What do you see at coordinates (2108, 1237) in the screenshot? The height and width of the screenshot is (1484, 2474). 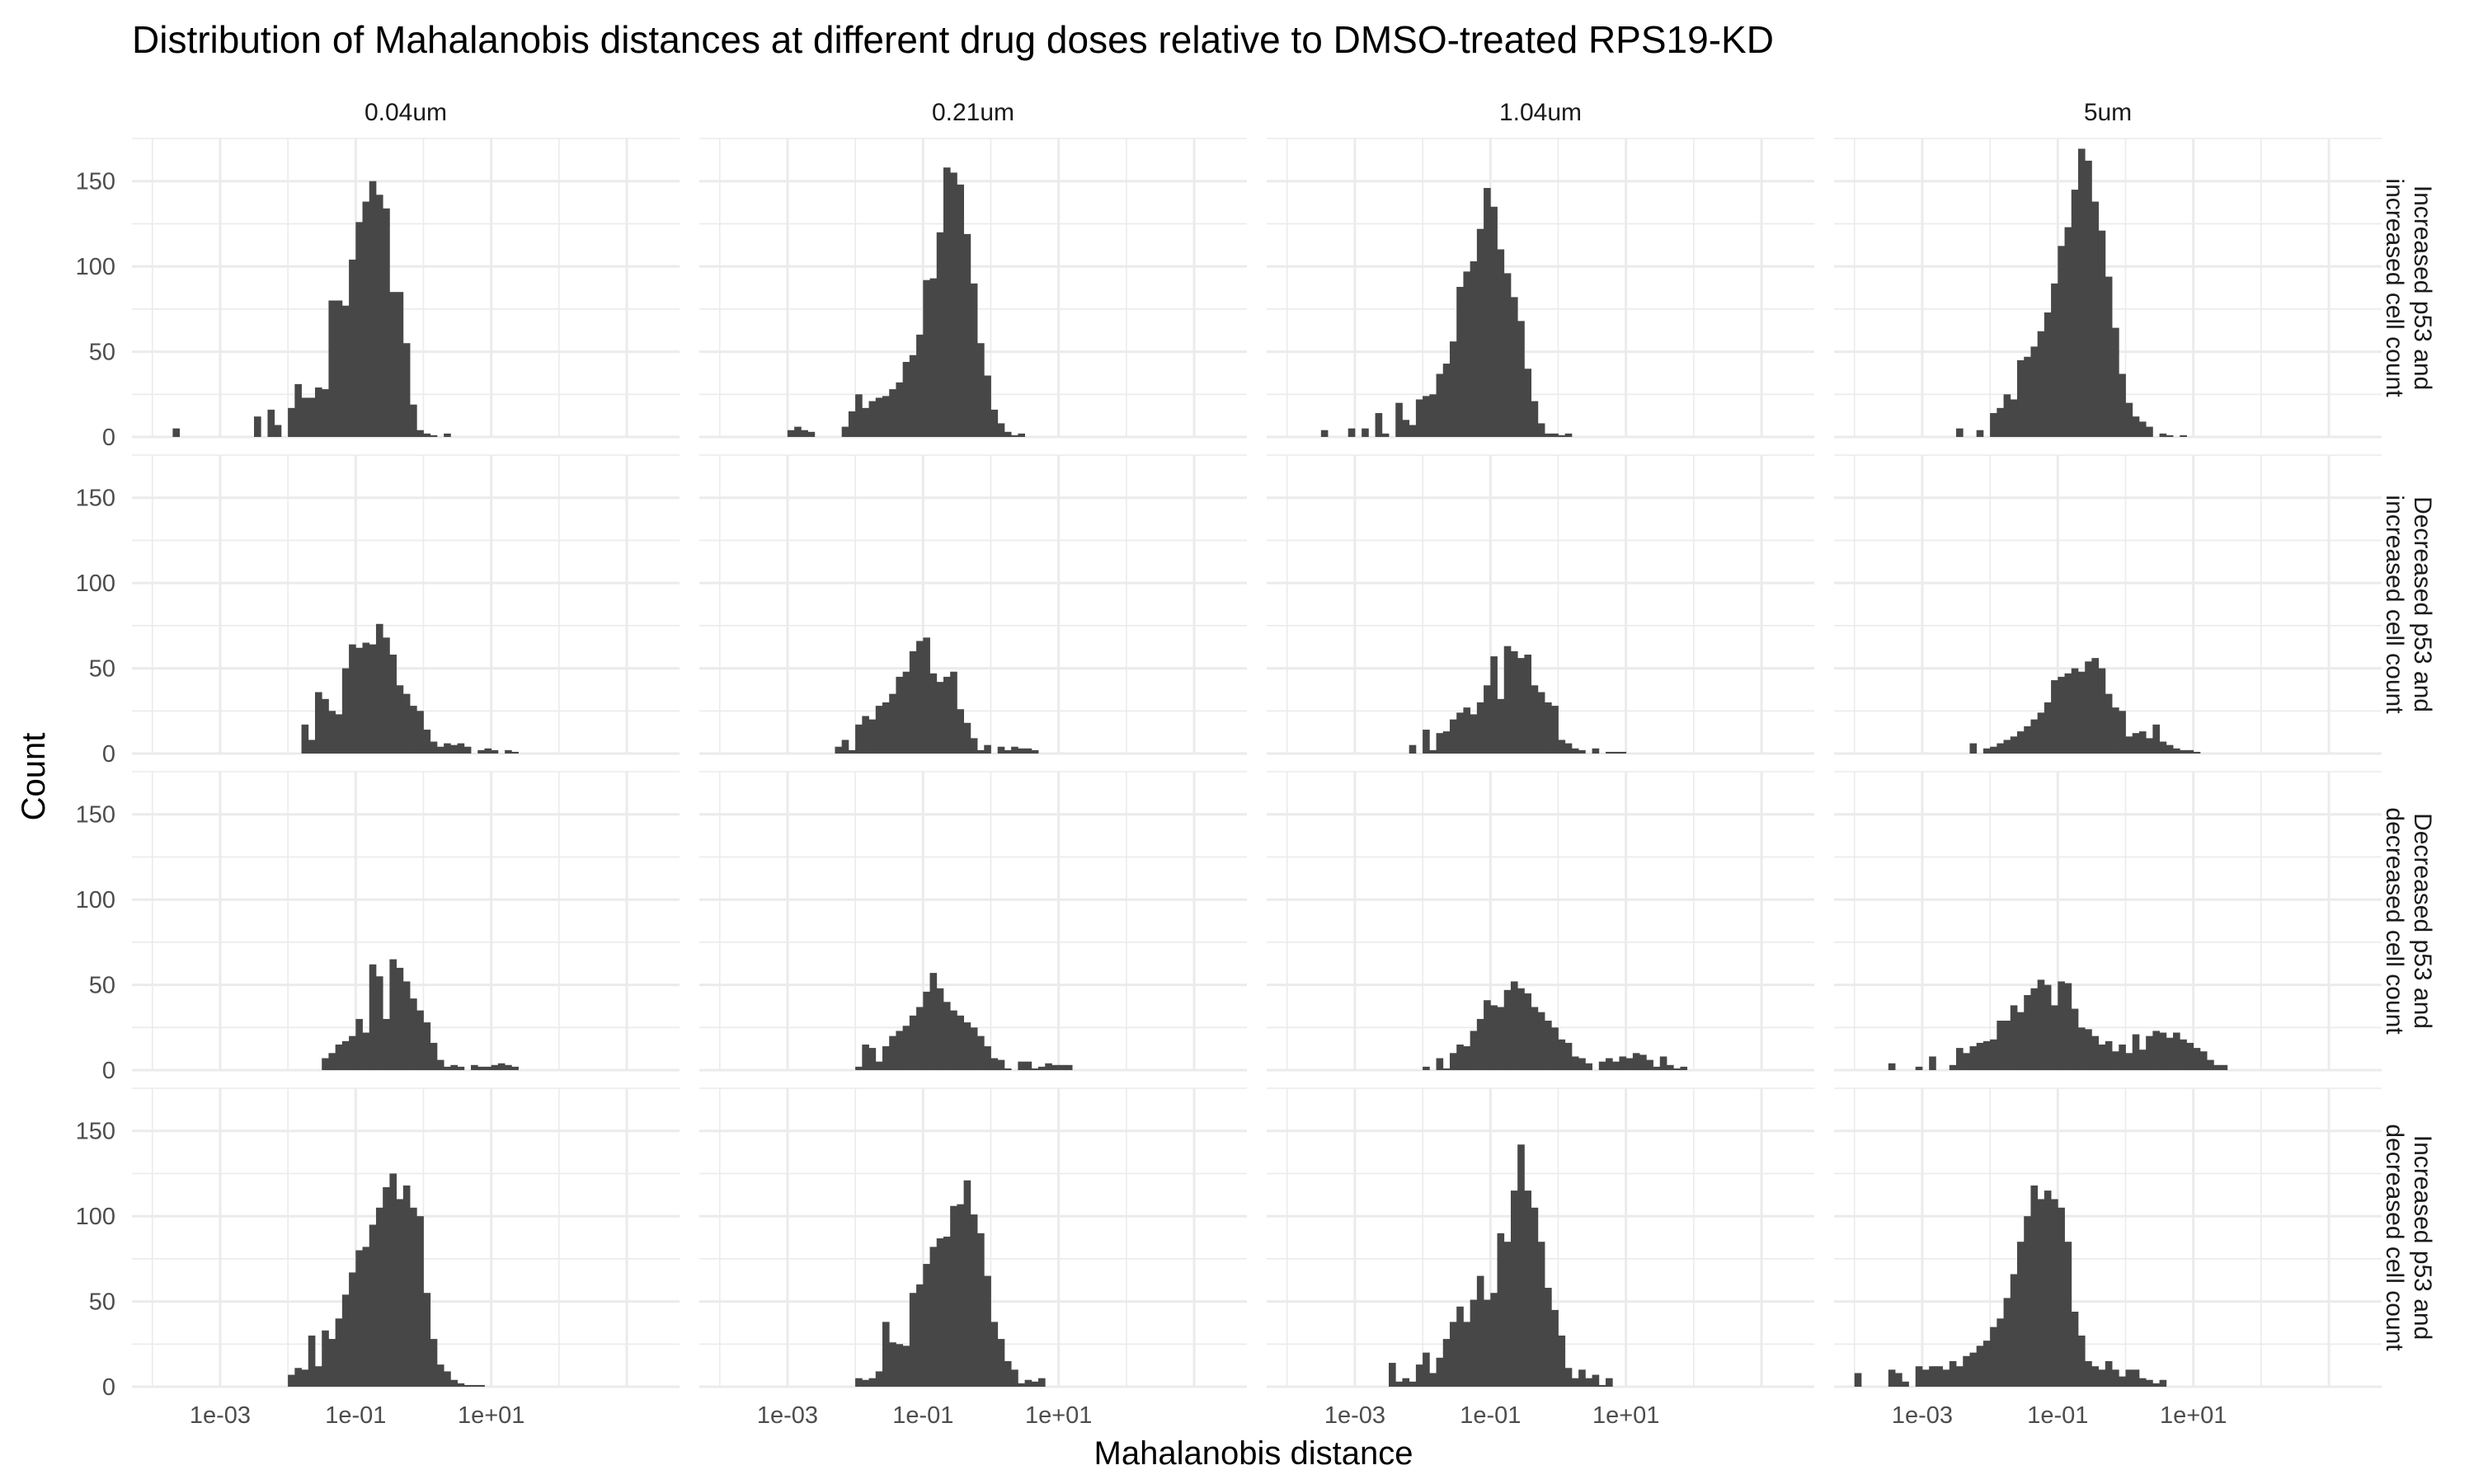 I see `facet-panel` at bounding box center [2108, 1237].